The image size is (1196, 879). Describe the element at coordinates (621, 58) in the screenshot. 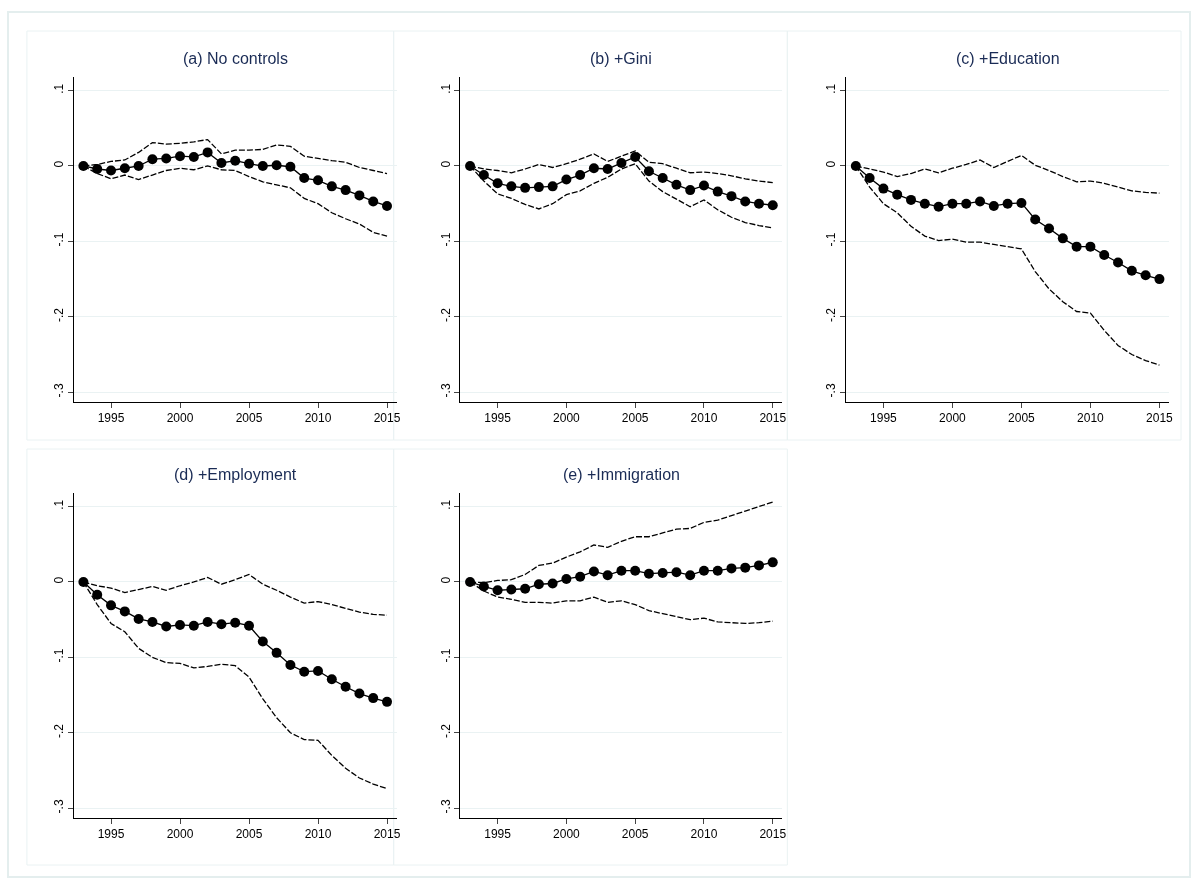

I see `chart-title: (b) +Gini` at that location.